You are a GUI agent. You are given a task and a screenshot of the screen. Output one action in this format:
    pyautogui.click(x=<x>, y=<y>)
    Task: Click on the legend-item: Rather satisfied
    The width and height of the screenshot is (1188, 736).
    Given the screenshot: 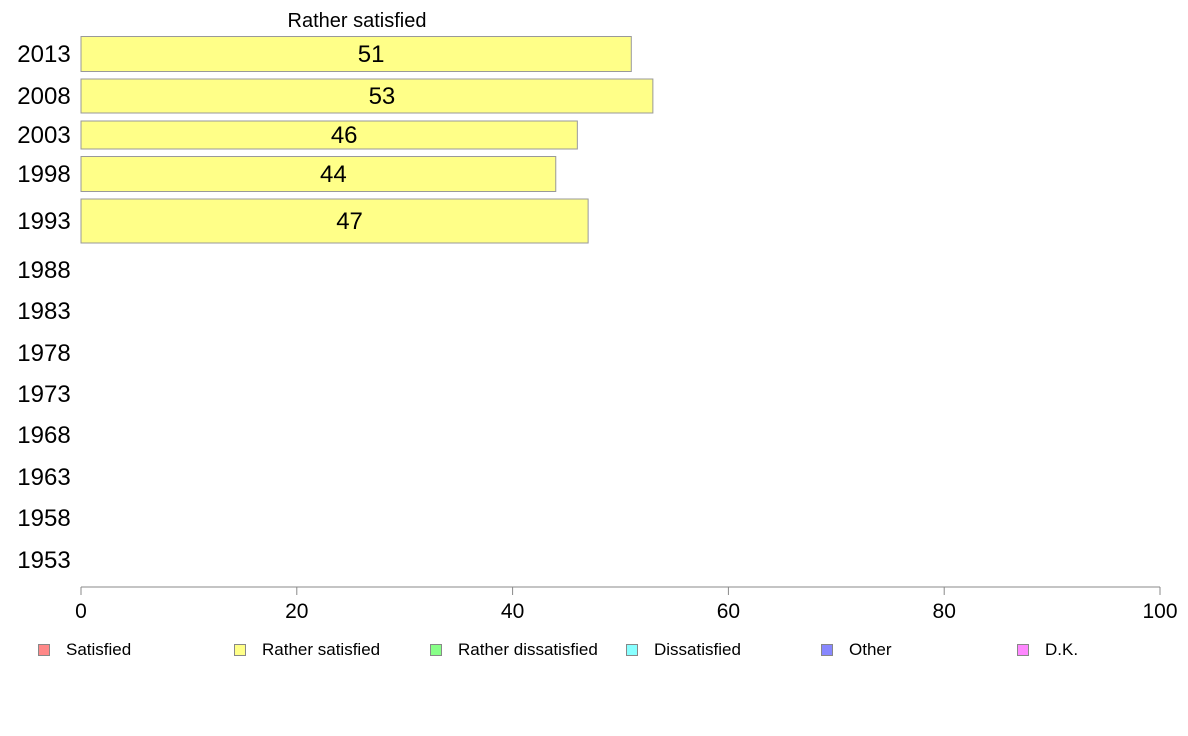 What is the action you would take?
    pyautogui.click(x=307, y=650)
    